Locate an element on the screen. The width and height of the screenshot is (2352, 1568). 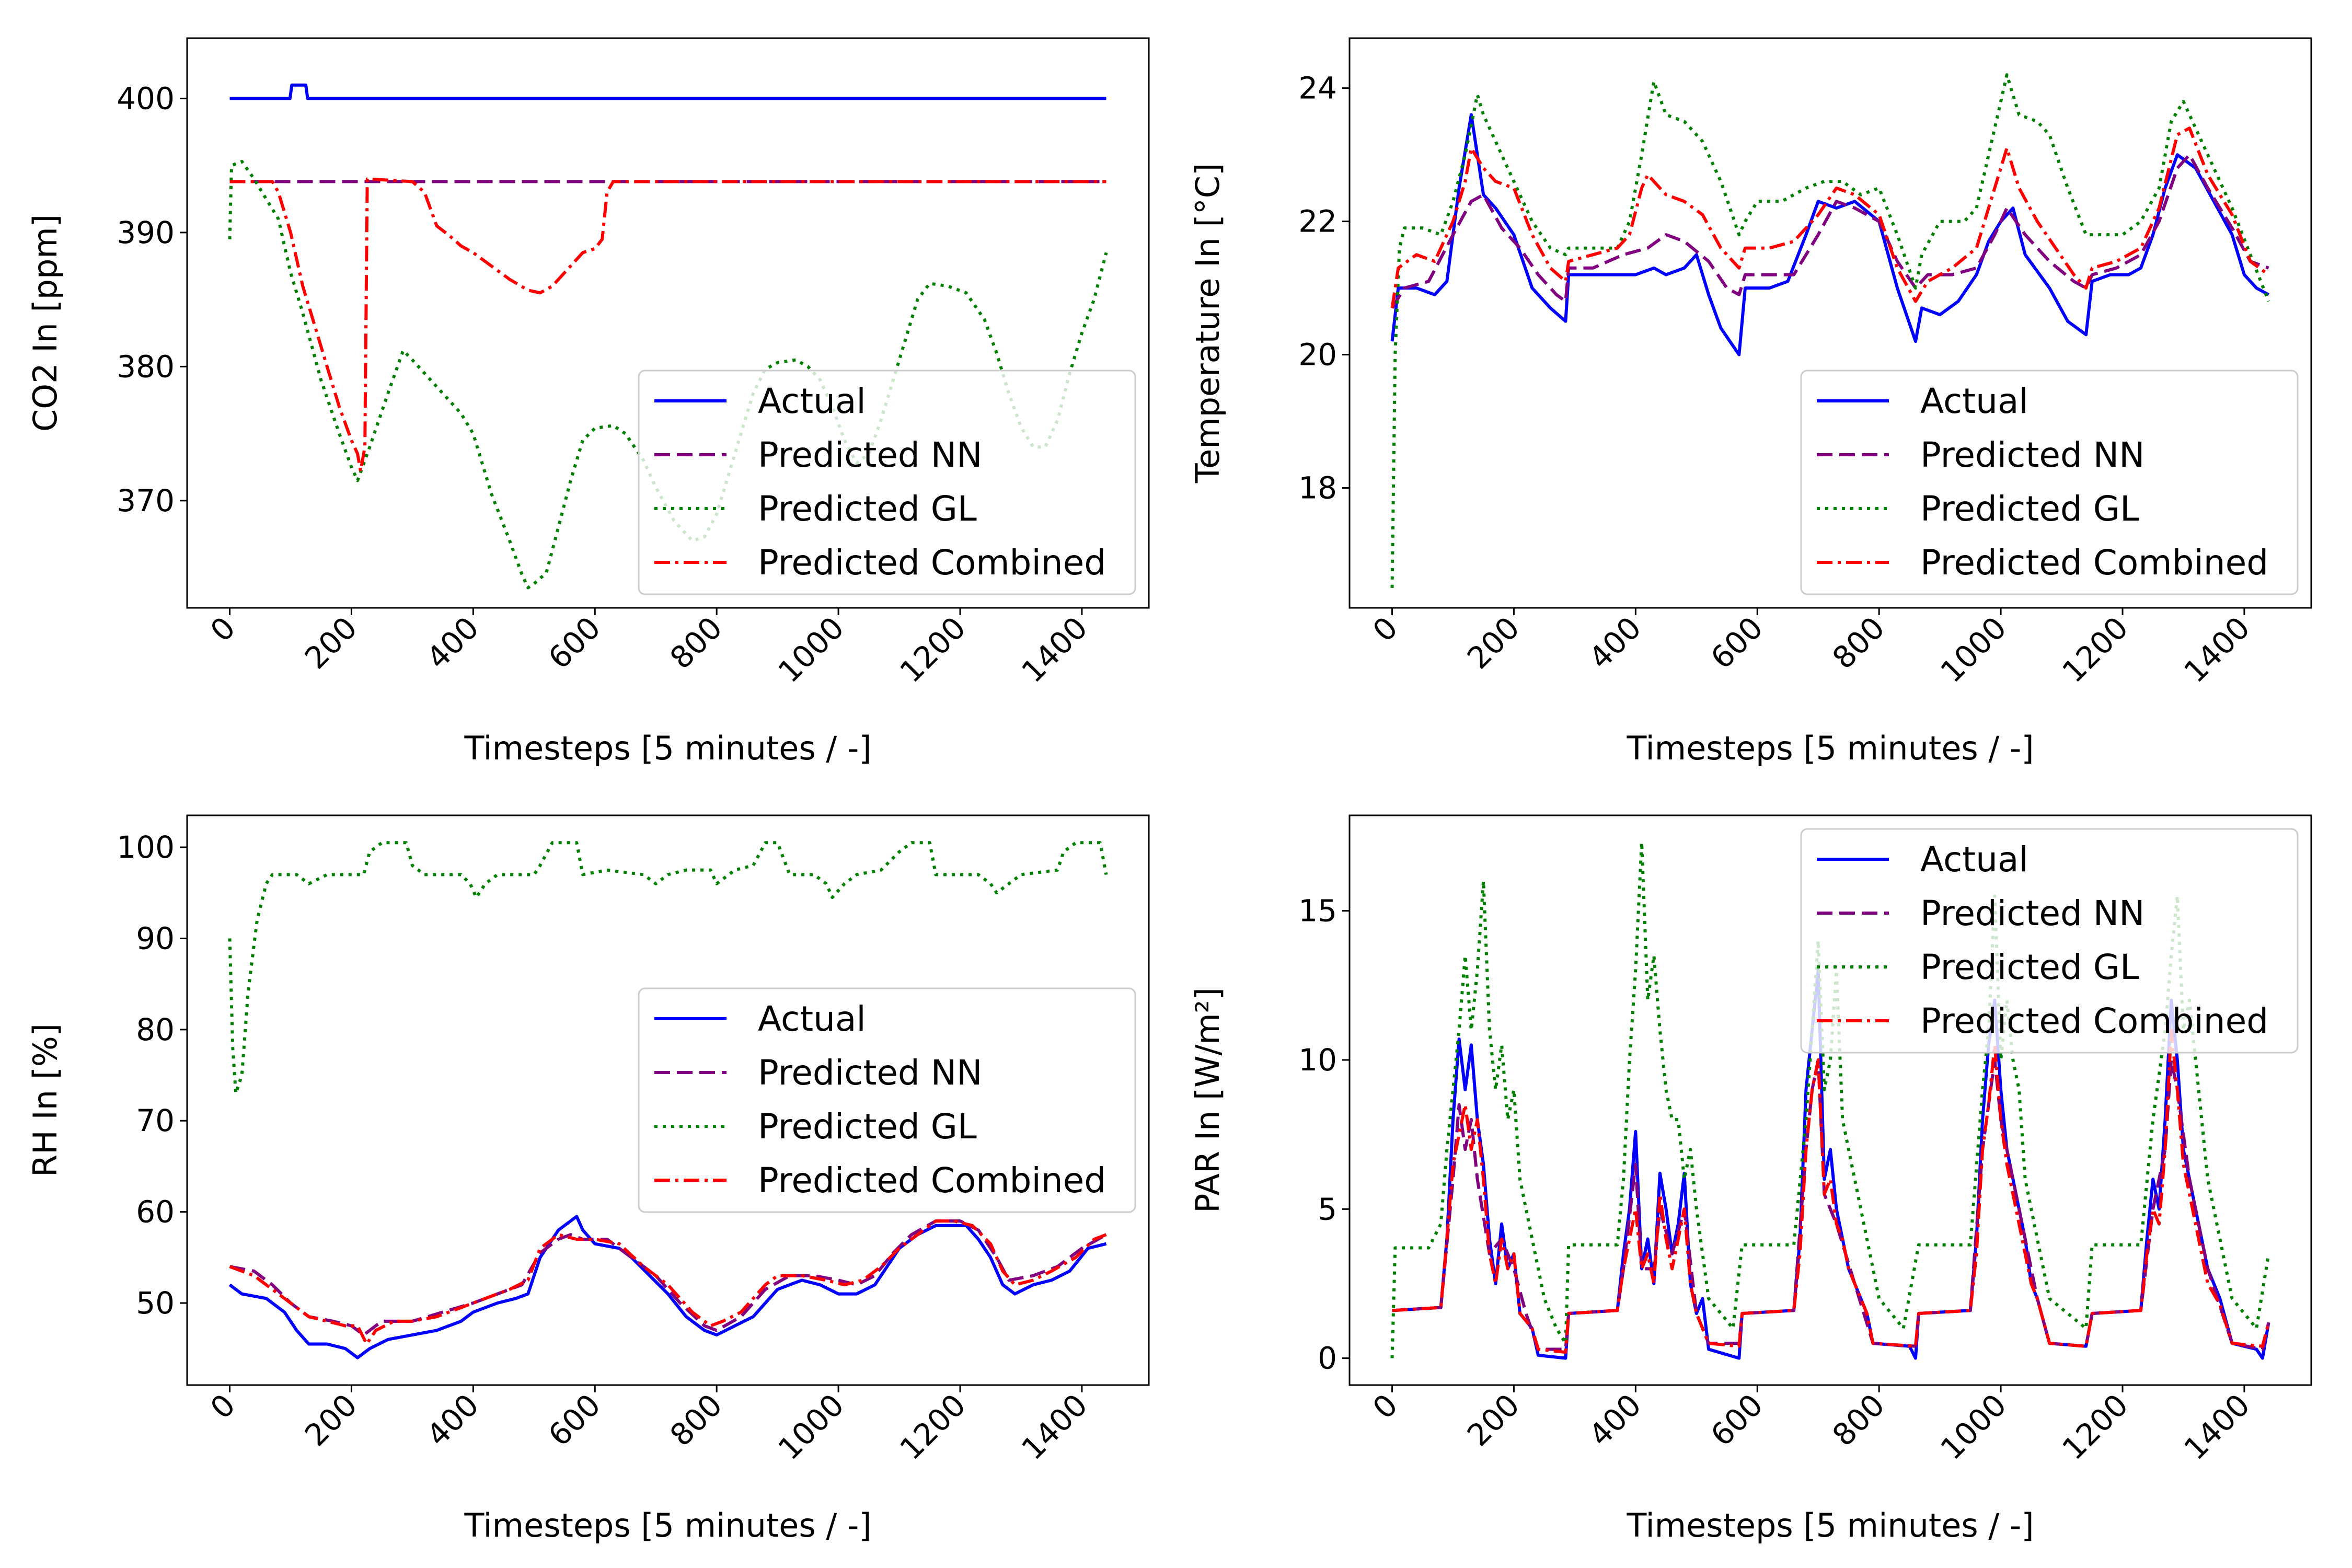
y-tick-label: 10 is located at coordinates (1317, 1060).